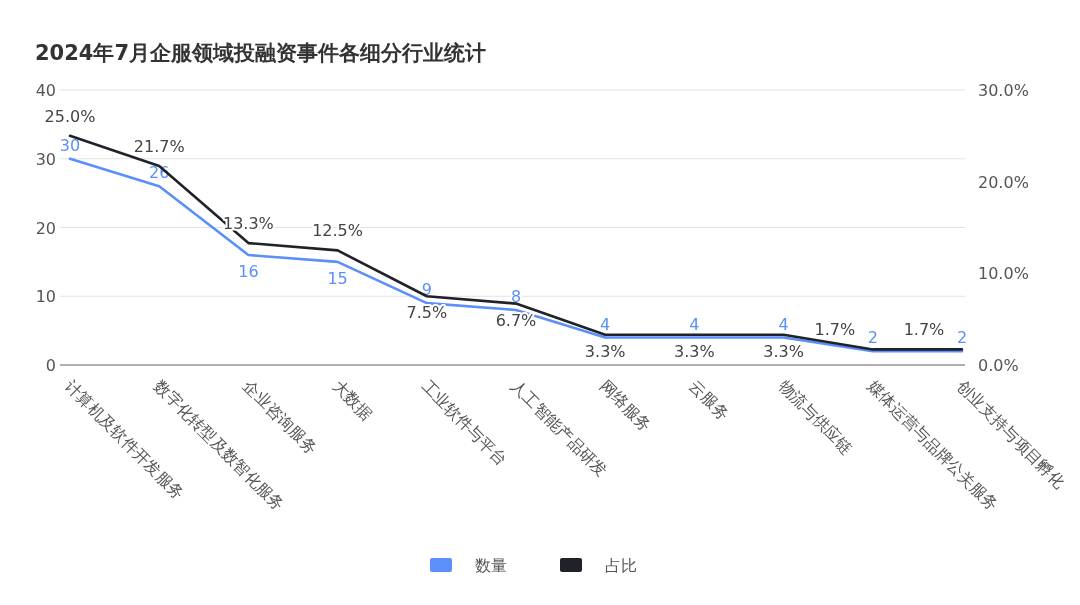 The image size is (1080, 605). I want to click on y2-tick-label: 30.0%, so click(1003, 90).